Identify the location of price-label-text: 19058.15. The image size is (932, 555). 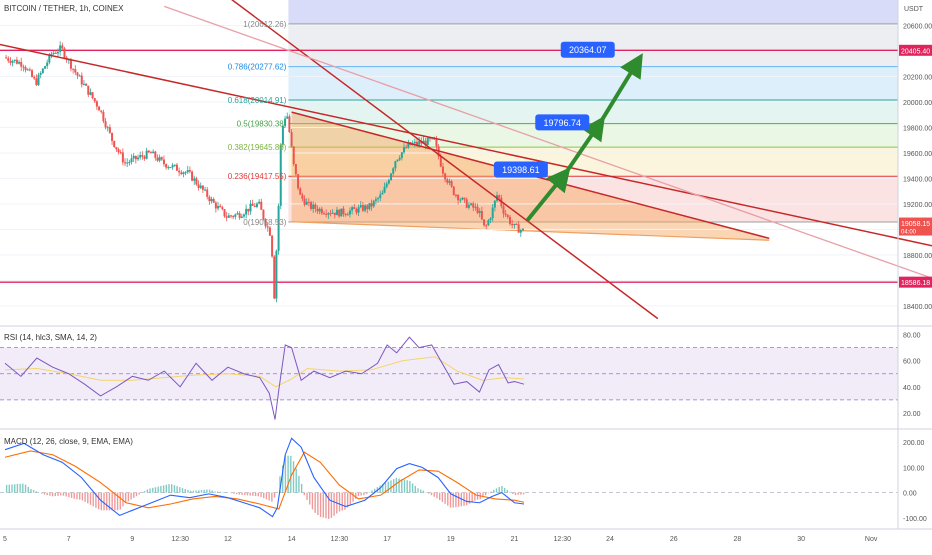
(915, 224).